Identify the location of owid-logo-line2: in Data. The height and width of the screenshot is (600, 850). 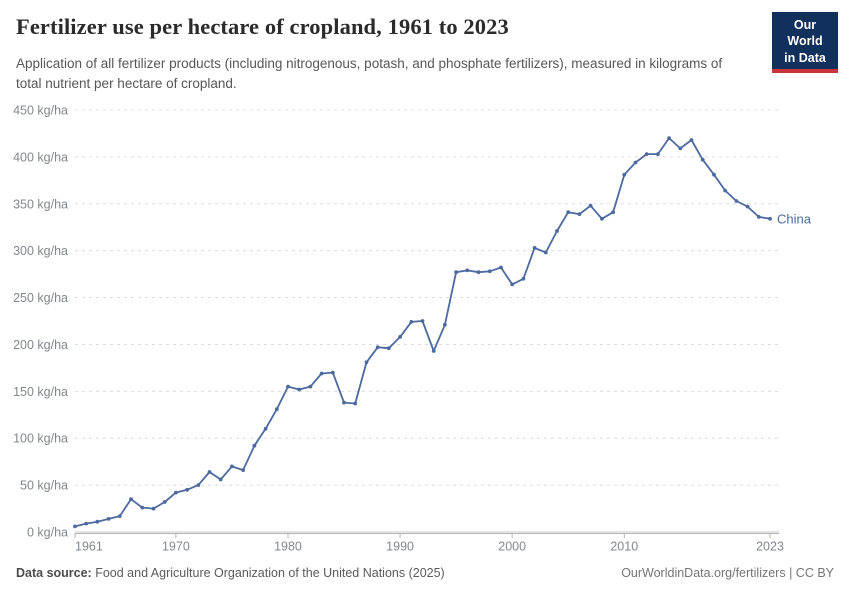
(805, 57).